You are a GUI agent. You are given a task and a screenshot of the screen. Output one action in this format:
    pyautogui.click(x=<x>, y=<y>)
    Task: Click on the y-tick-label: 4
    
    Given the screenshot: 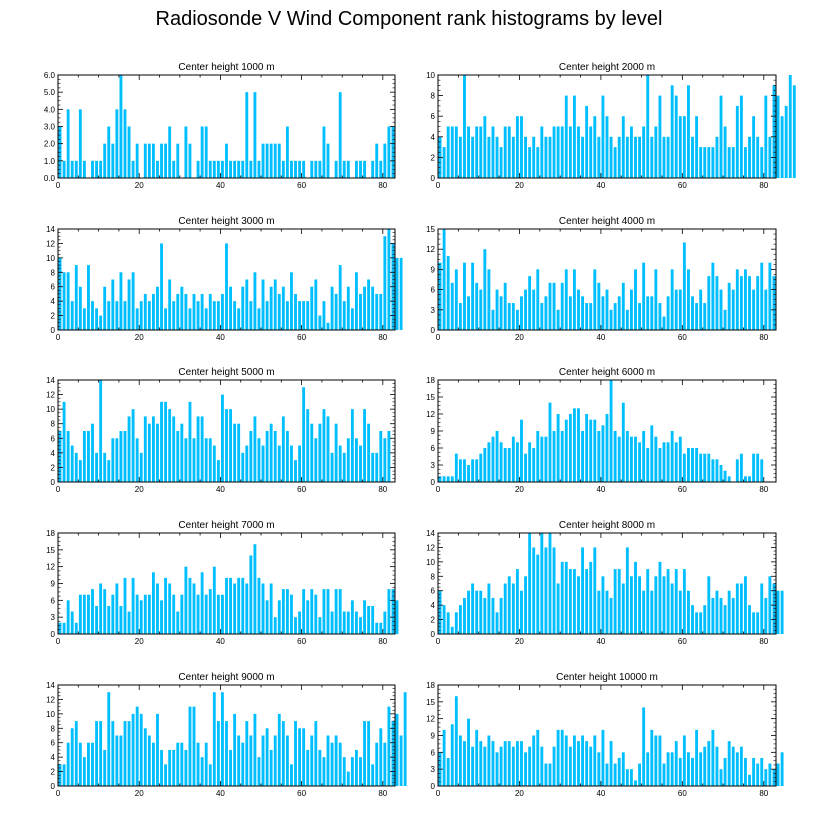 What is the action you would take?
    pyautogui.click(x=433, y=605)
    